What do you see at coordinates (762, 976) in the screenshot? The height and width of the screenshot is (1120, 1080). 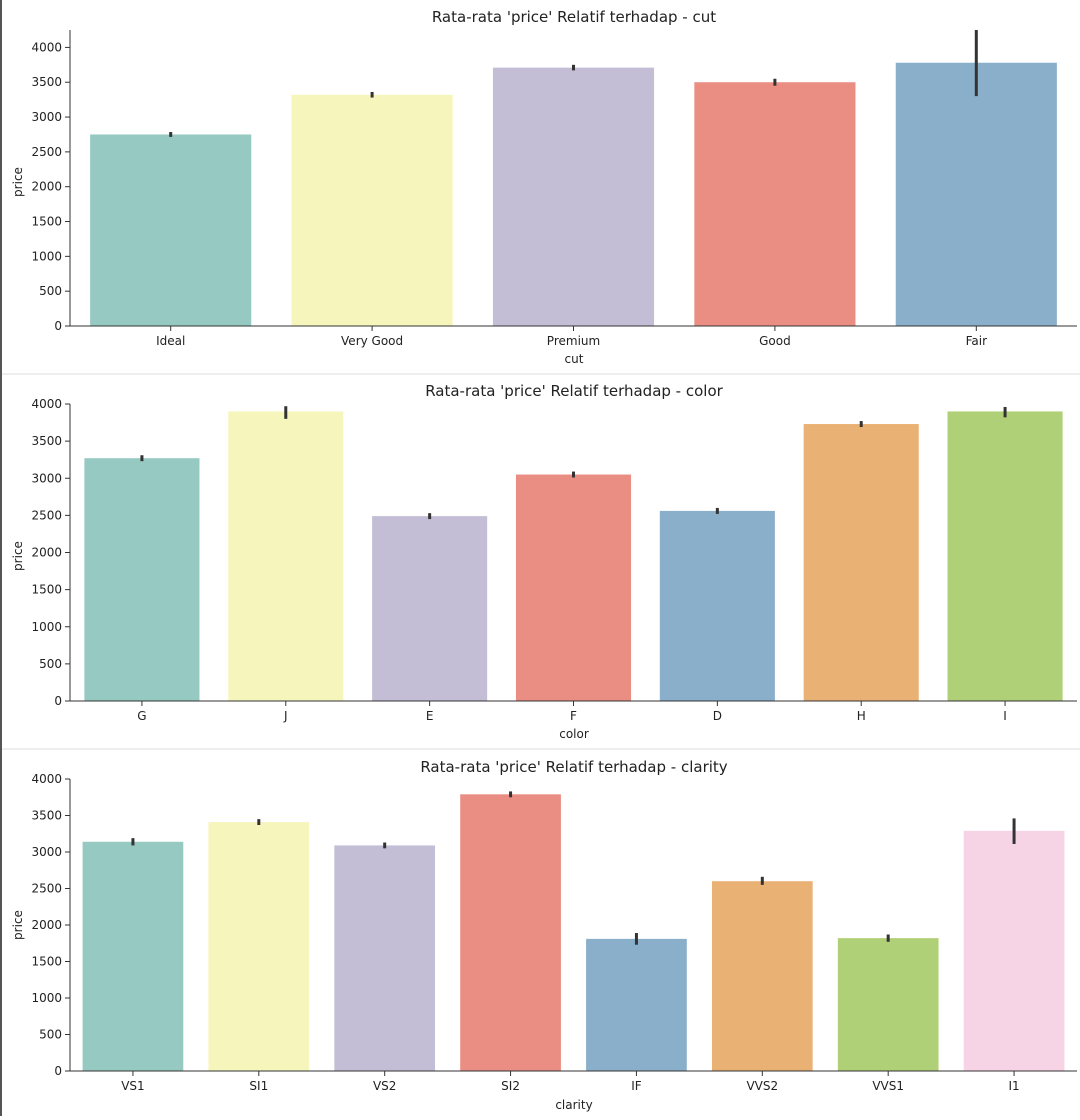 I see `bar-vvs2` at bounding box center [762, 976].